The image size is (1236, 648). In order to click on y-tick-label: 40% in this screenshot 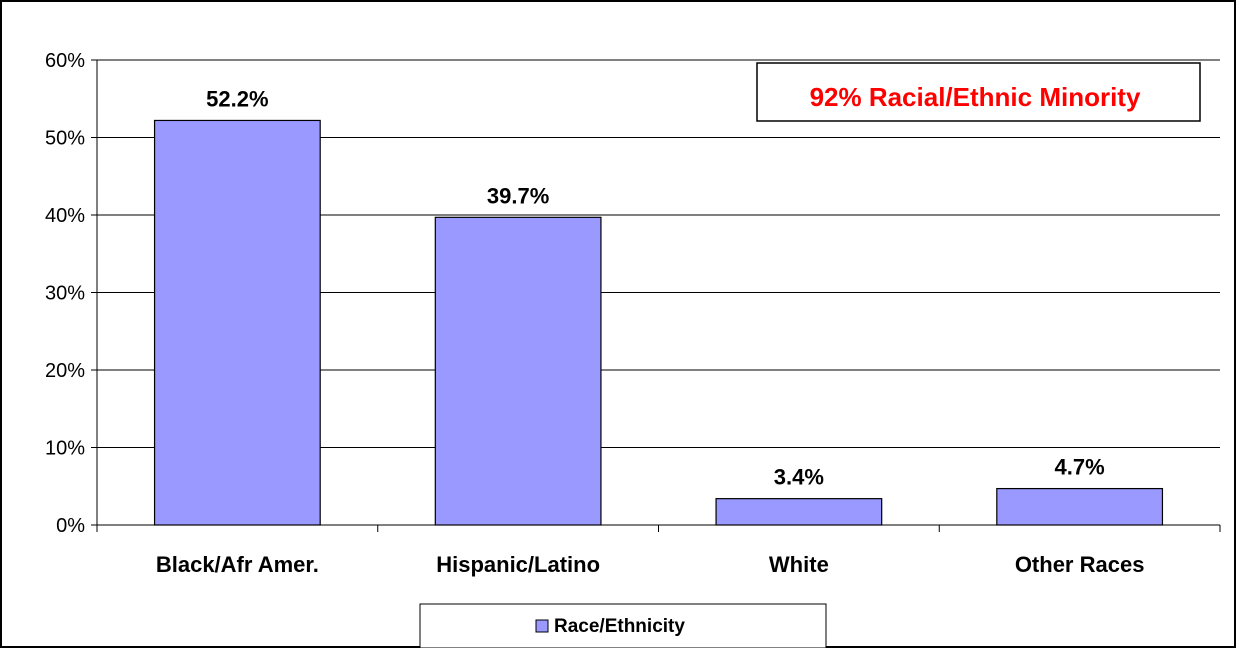, I will do `click(65, 216)`.